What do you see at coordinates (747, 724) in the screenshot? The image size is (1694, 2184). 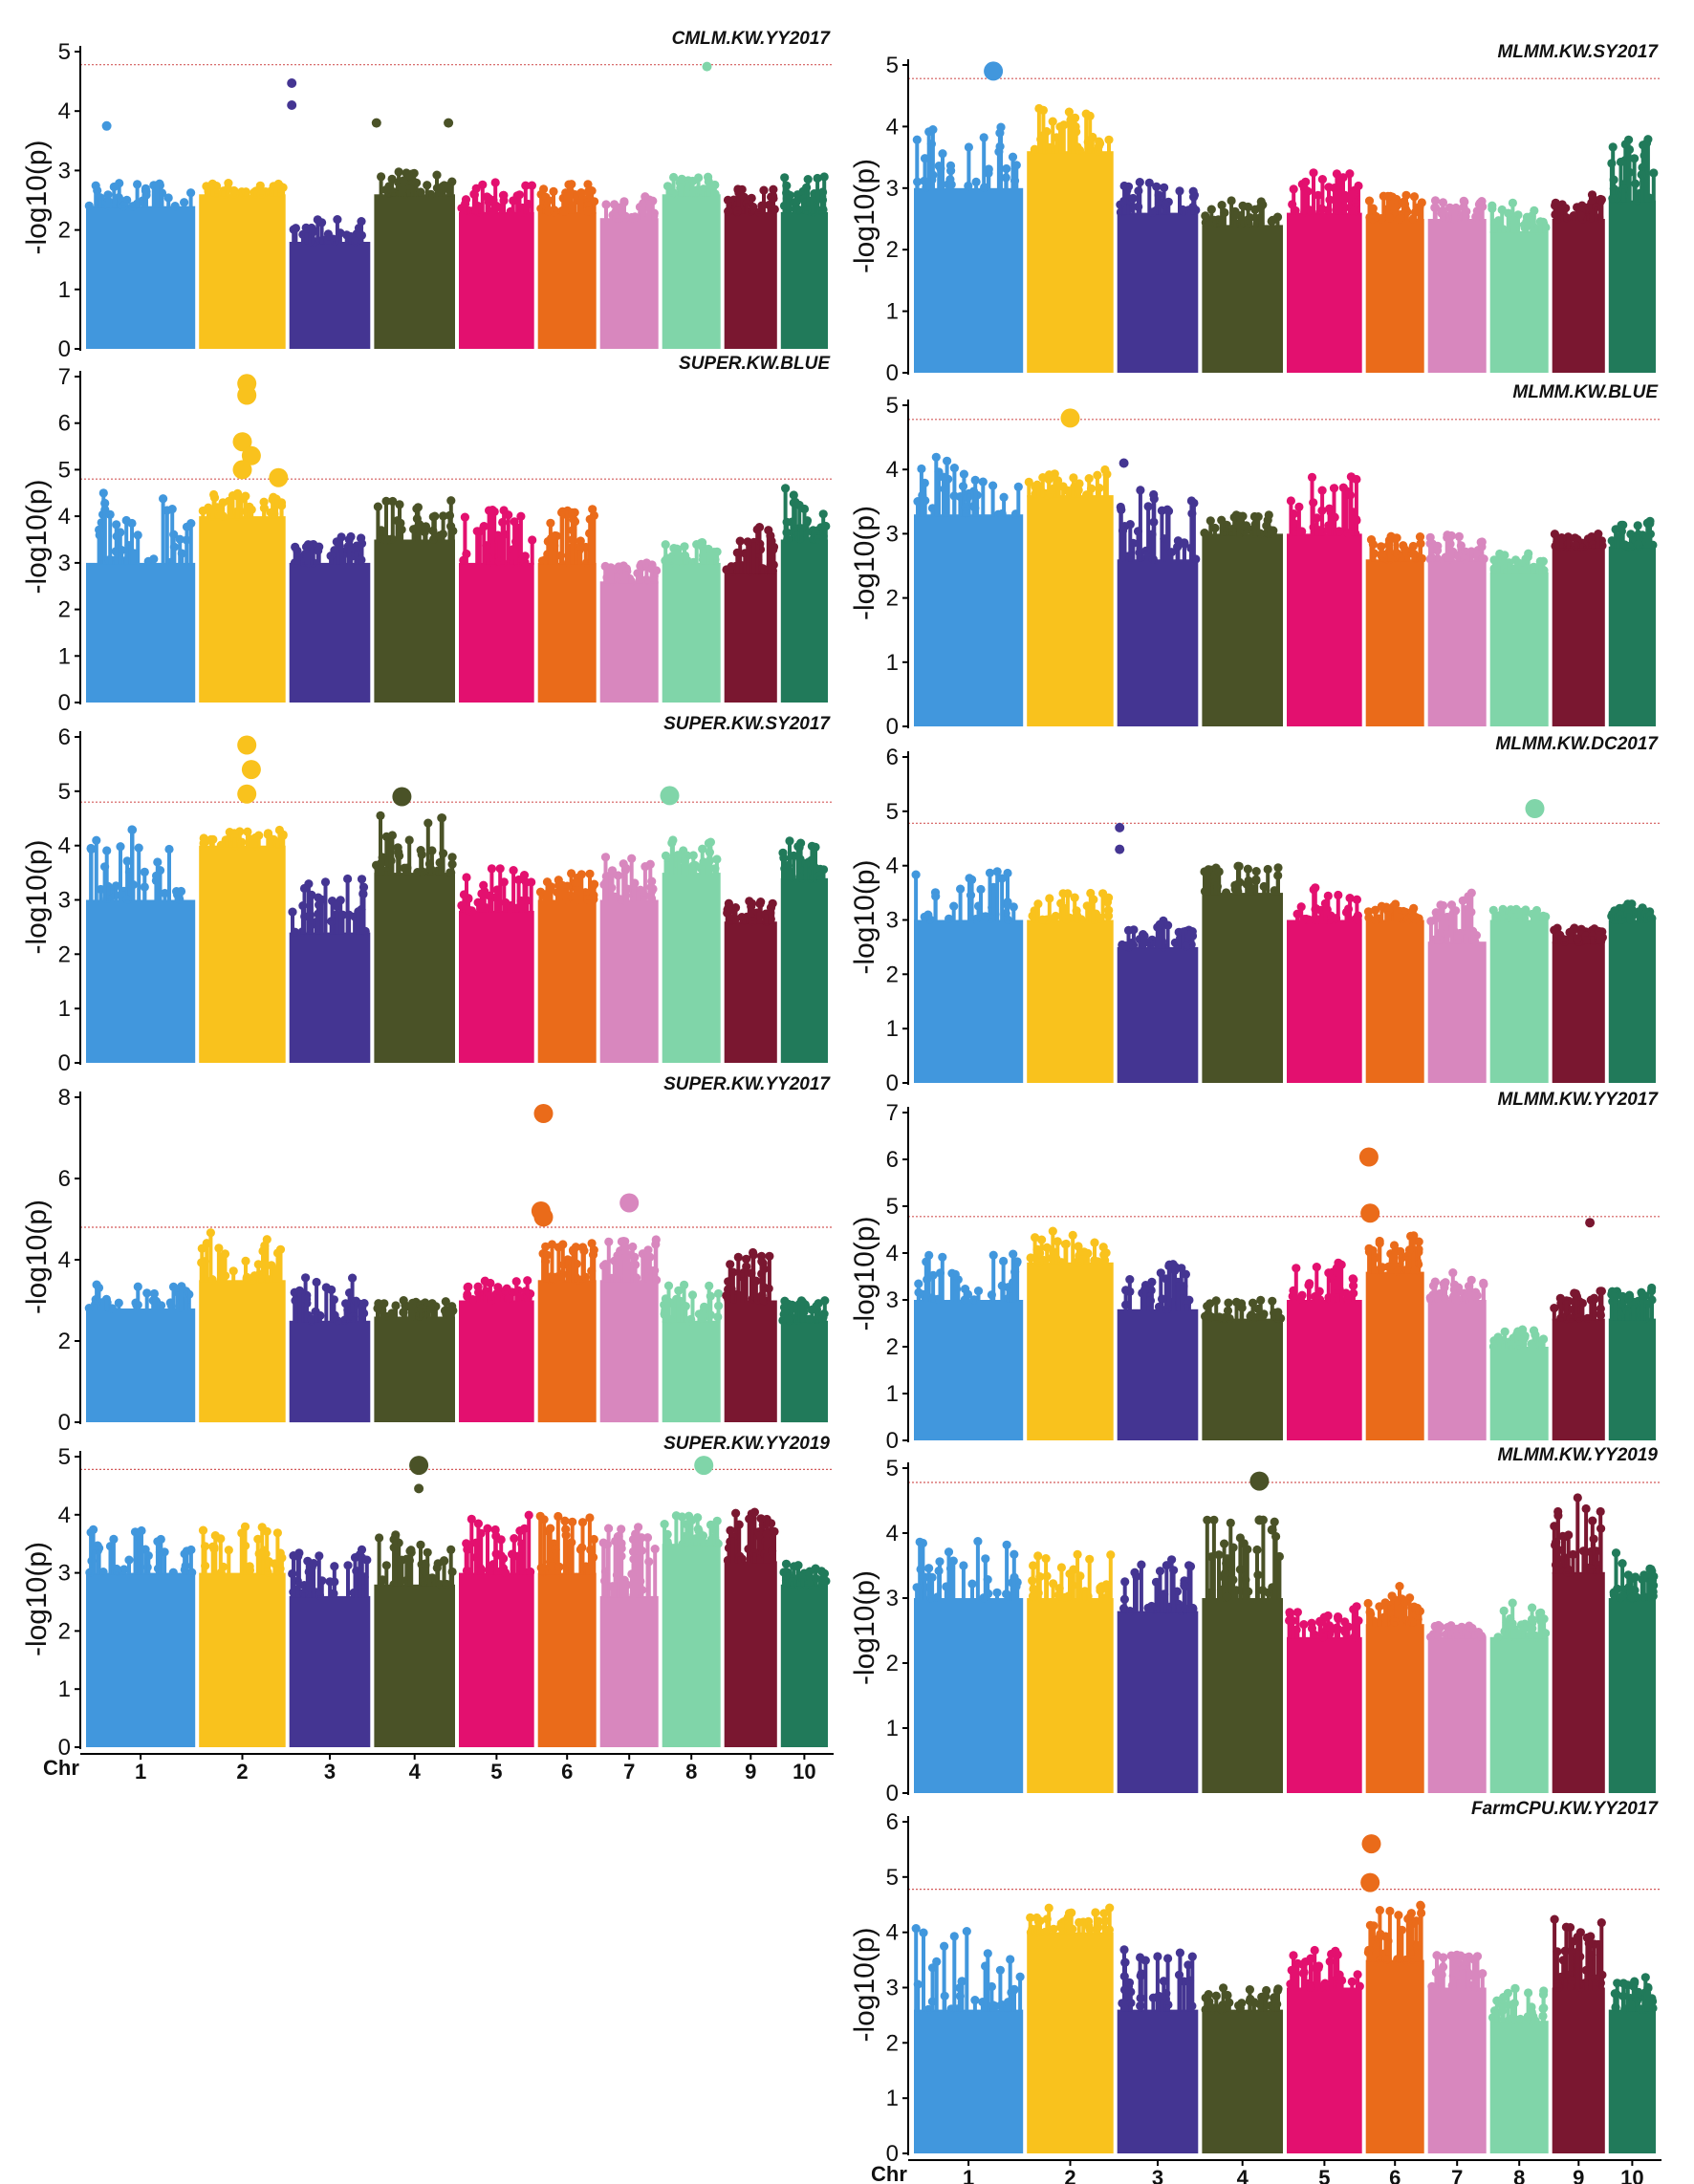 I see `panel-title: SUPER.KW.SY2017` at bounding box center [747, 724].